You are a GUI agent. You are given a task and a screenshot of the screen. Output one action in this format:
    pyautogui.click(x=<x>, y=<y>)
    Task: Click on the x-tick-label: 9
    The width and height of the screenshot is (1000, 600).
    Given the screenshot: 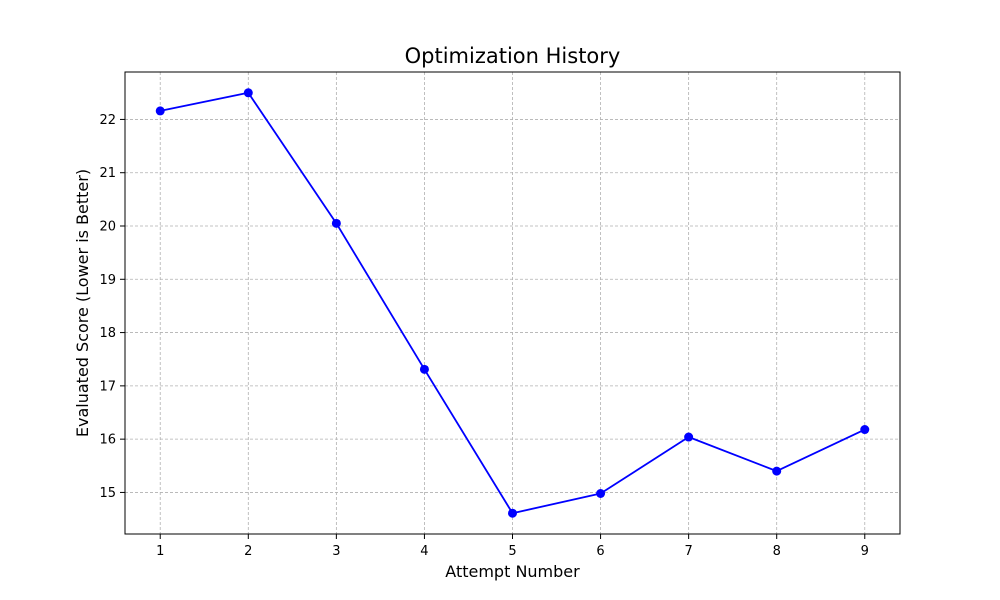 What is the action you would take?
    pyautogui.click(x=865, y=551)
    